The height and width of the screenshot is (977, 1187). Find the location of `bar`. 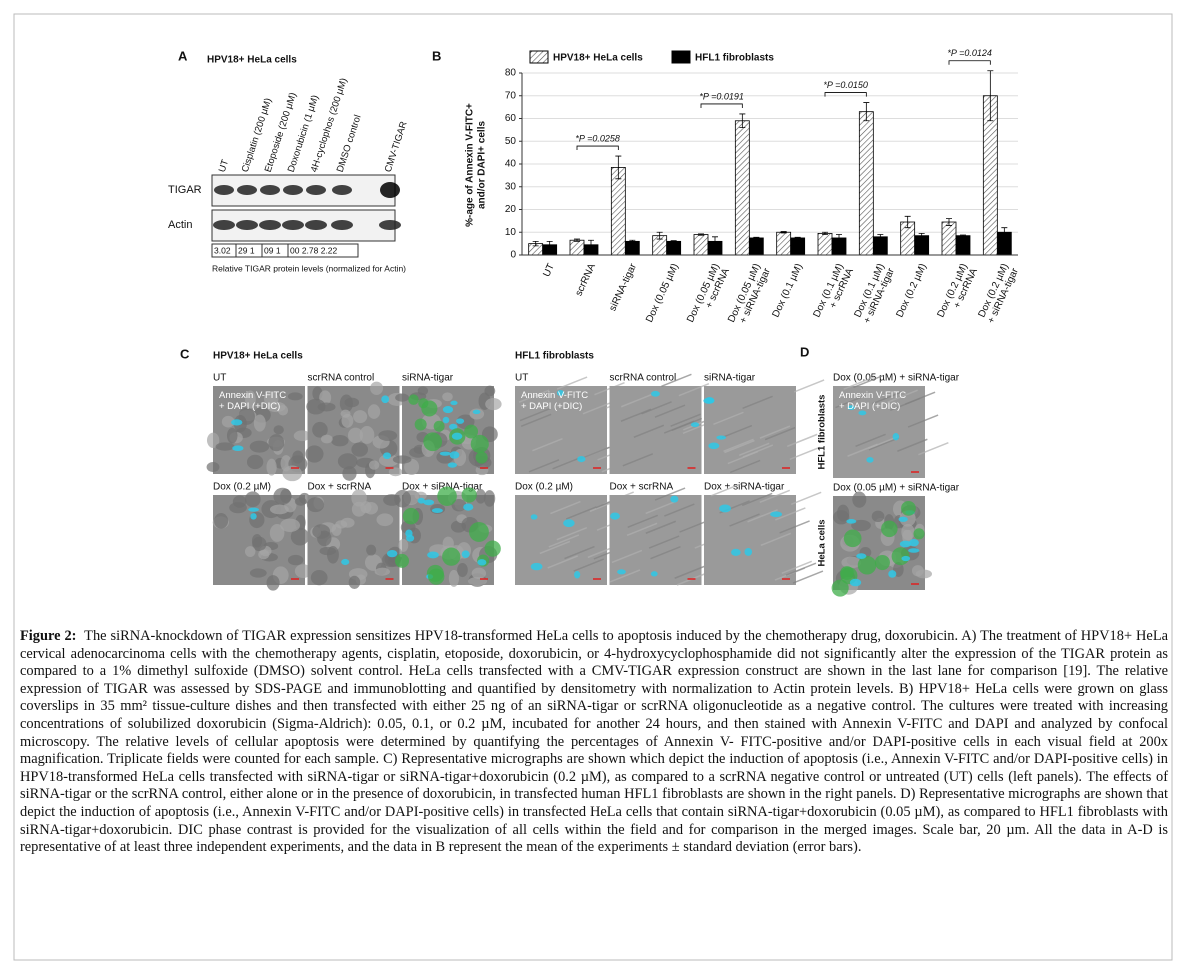

bar is located at coordinates (632, 248).